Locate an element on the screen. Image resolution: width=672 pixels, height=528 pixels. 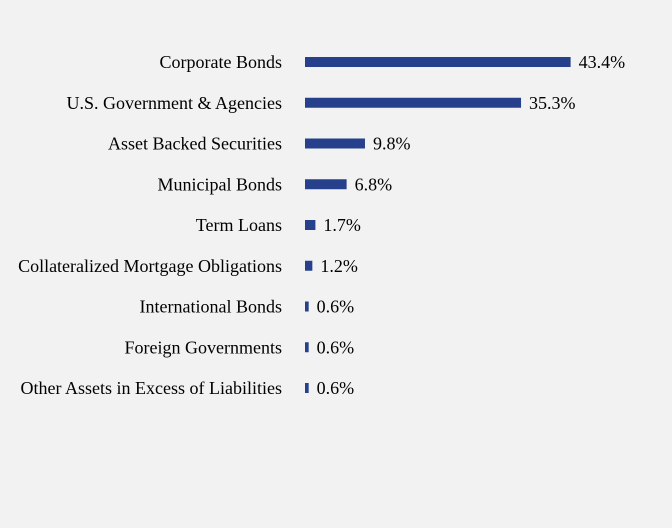
category-label: Term Loans is located at coordinates (239, 225).